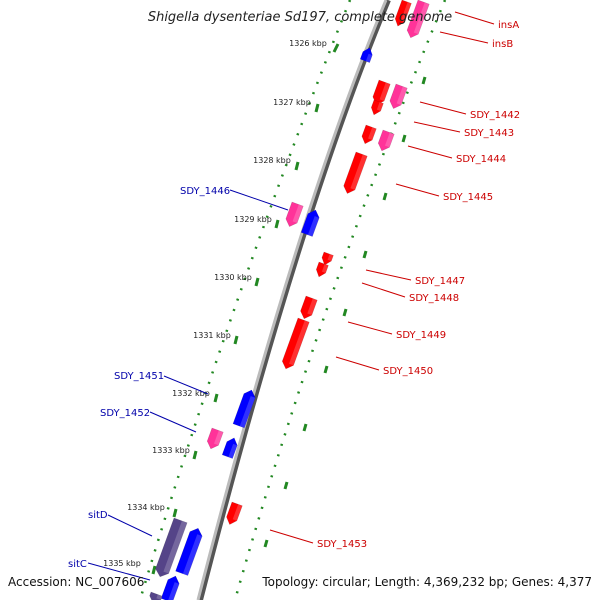 This screenshot has height=600, width=600. I want to click on gene-arrow-insA-body, so click(403, 13).